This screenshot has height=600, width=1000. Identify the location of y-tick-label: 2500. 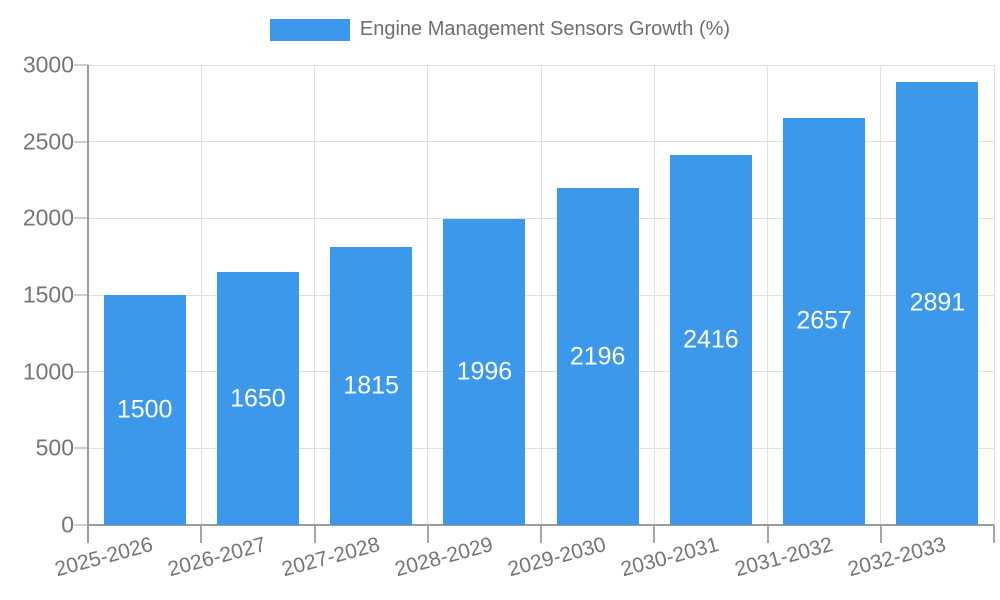
(48, 141).